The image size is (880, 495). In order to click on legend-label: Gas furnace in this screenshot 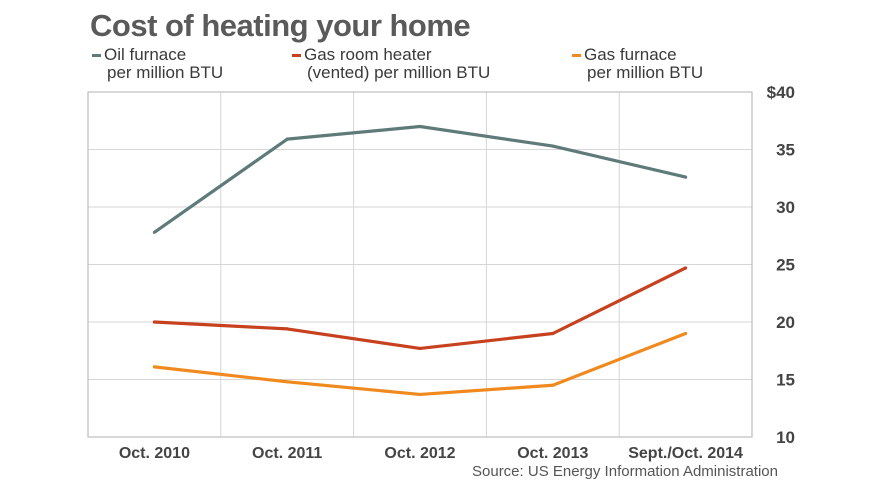, I will do `click(630, 54)`.